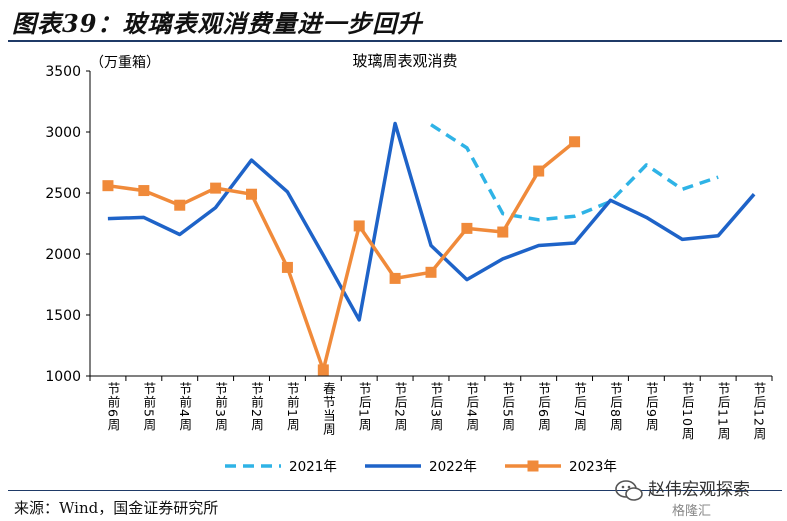 Image resolution: width=787 pixels, height=521 pixels. I want to click on data-point-2023年-节后1周, so click(359, 226).